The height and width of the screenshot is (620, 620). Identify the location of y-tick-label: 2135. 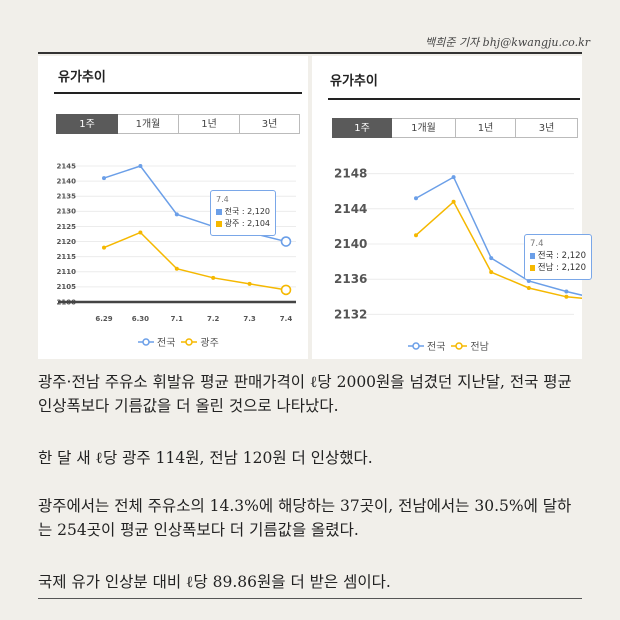
(67, 197).